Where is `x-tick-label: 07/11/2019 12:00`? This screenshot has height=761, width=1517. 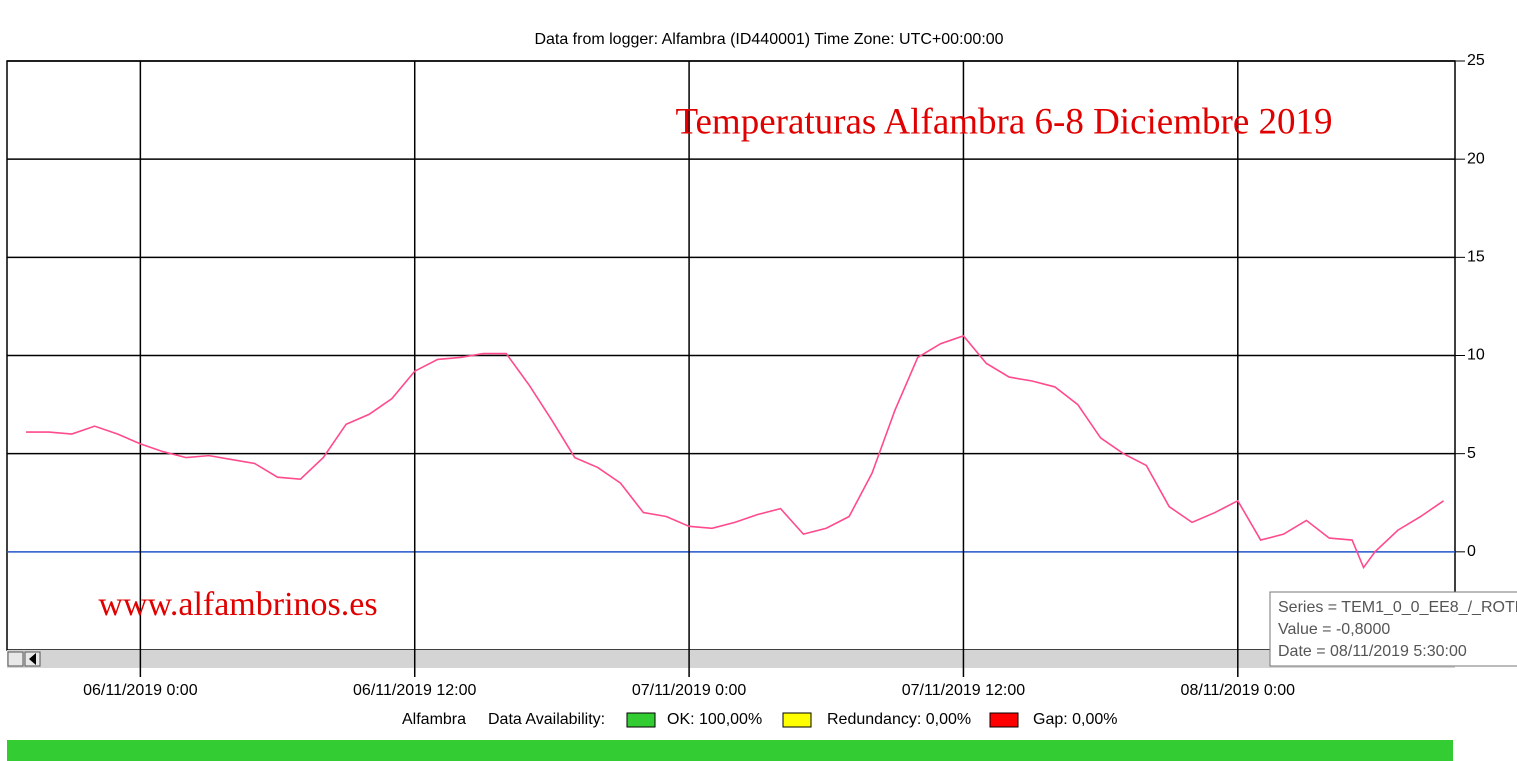 x-tick-label: 07/11/2019 12:00 is located at coordinates (963, 690).